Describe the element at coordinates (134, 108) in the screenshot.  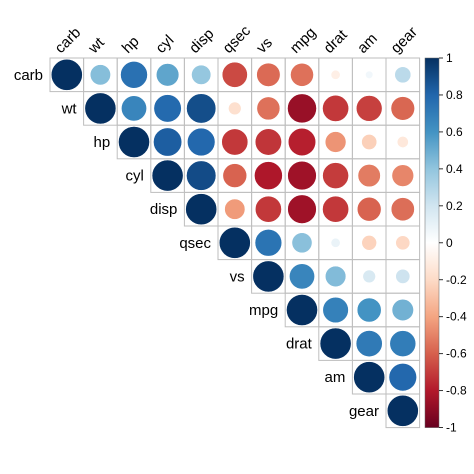
I see `corr-circle-wt-hp` at that location.